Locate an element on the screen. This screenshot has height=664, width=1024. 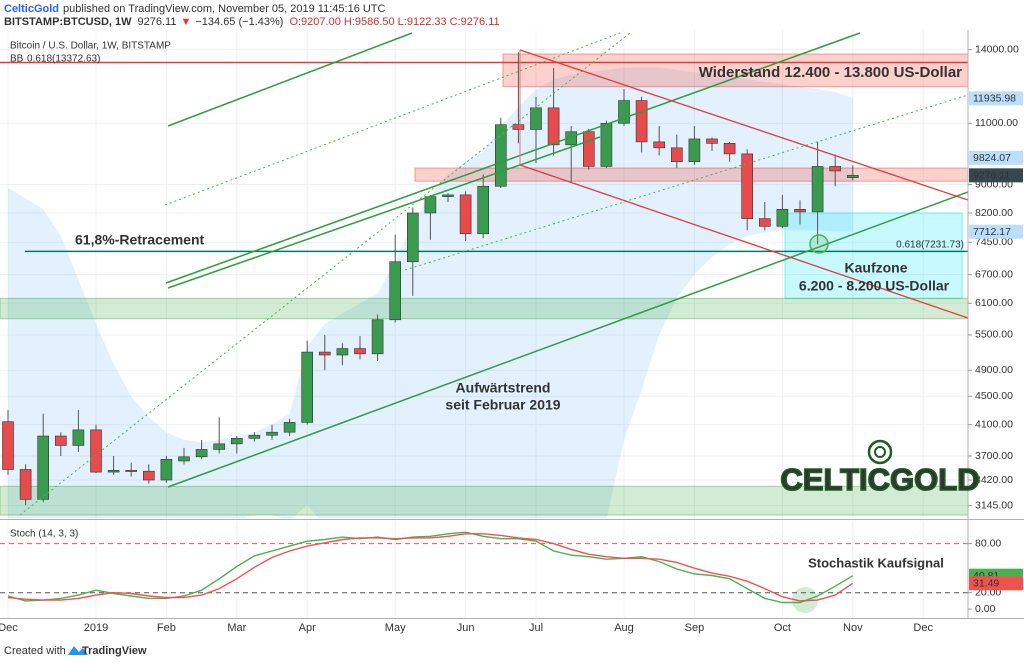
x-tick-label: Oct is located at coordinates (782, 628).